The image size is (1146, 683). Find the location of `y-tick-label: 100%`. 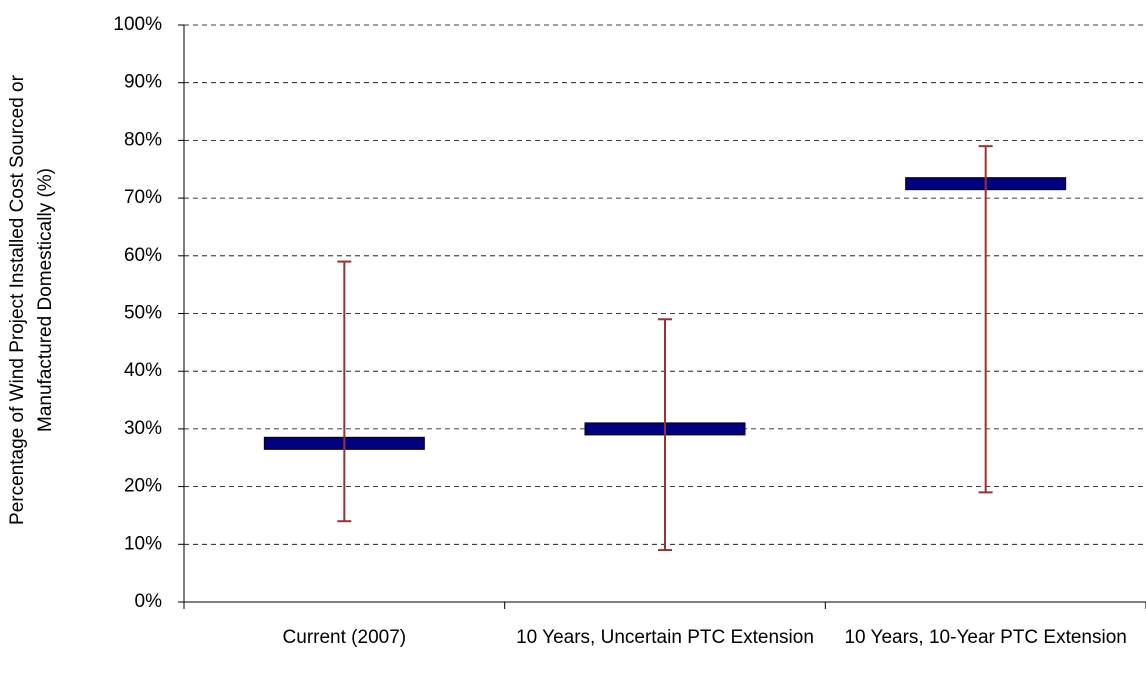

y-tick-label: 100% is located at coordinates (137, 24).